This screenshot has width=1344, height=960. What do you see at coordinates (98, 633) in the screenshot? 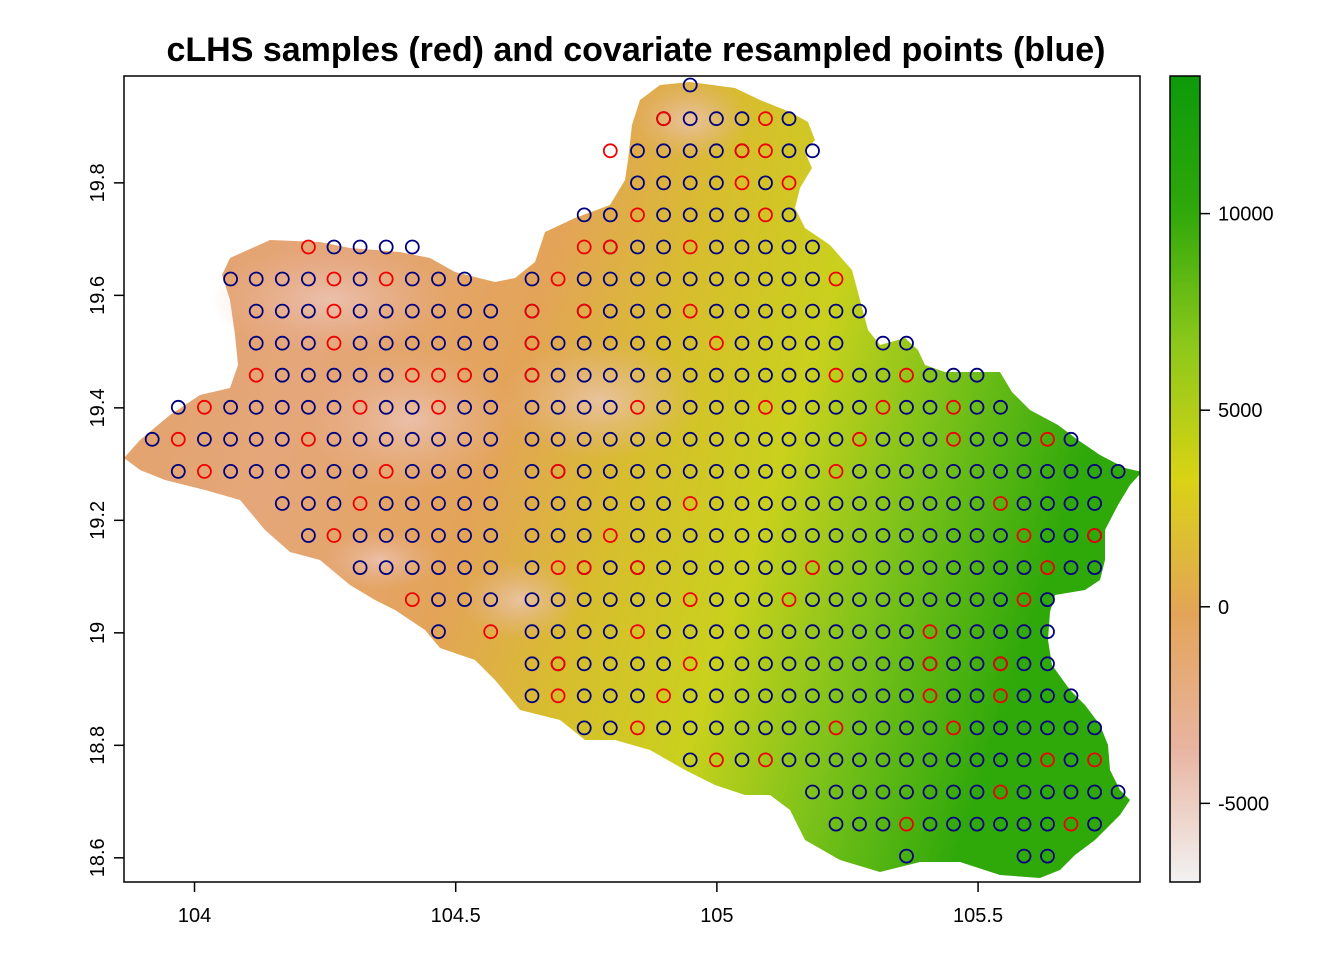
I see `y-tick-label: 19` at bounding box center [98, 633].